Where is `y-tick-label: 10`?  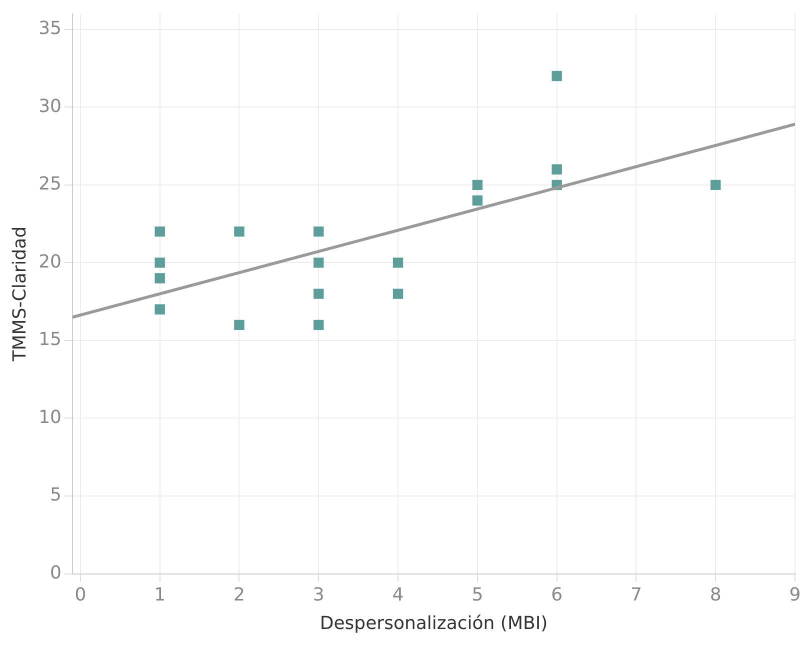
y-tick-label: 10 is located at coordinates (50, 417).